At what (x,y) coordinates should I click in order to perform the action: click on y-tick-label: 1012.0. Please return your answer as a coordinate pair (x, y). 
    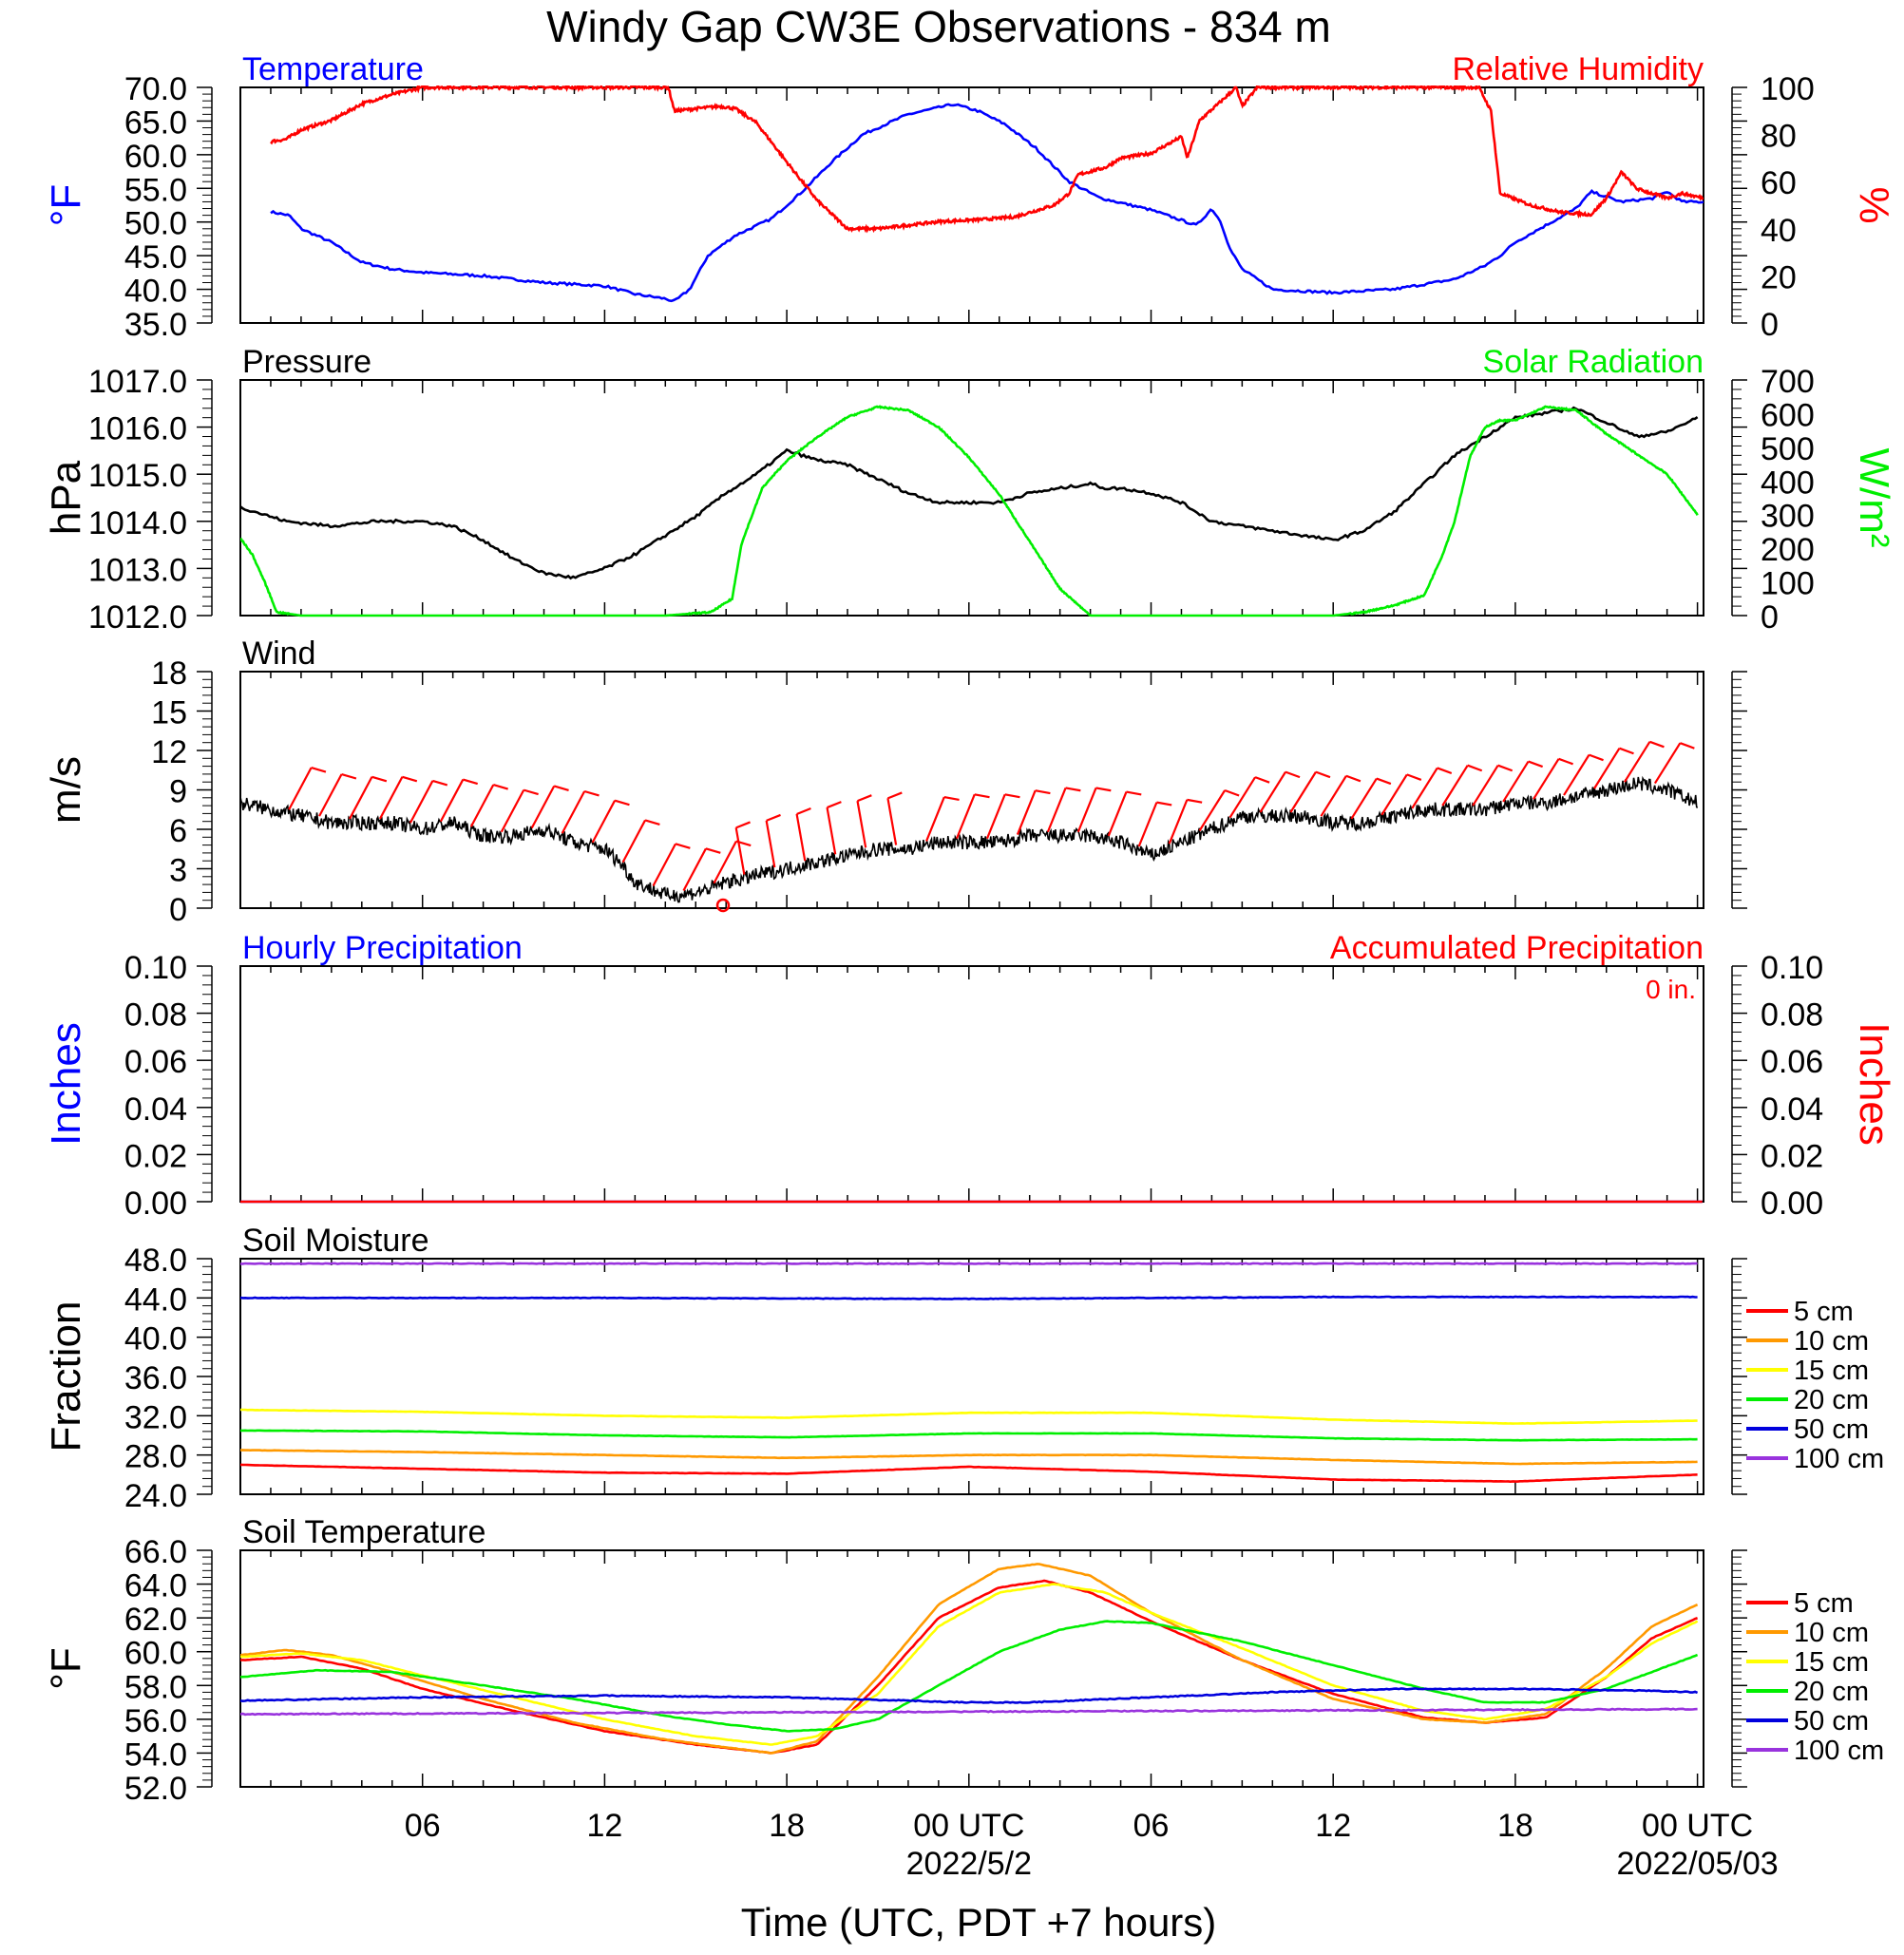
    Looking at the image, I should click on (137, 617).